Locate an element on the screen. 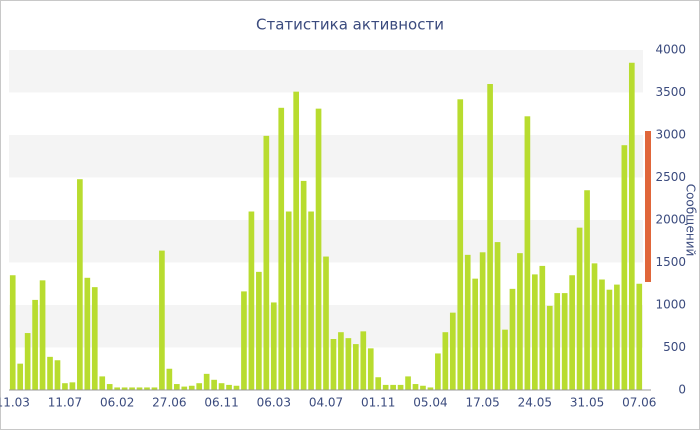 This screenshot has height=430, width=700. x-tick-label: 01.11 is located at coordinates (378, 403).